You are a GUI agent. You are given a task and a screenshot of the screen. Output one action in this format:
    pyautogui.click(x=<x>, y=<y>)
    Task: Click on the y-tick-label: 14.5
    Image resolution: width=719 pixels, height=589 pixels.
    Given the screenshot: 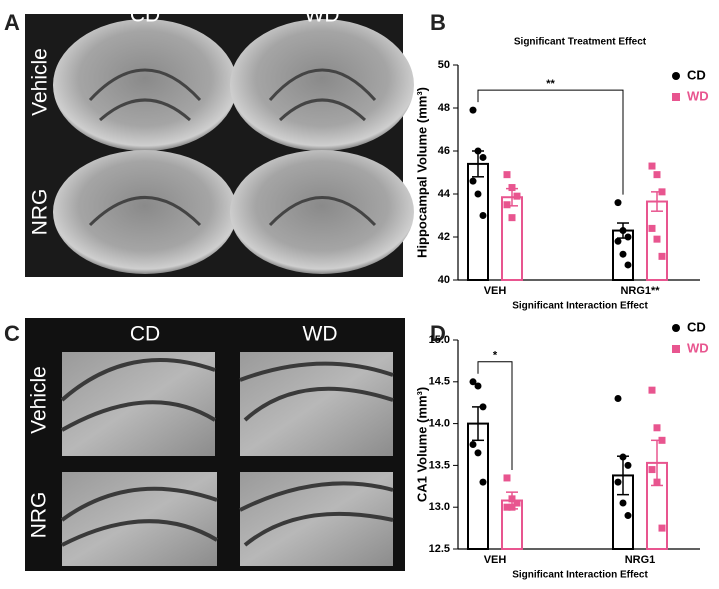 What is the action you would take?
    pyautogui.click(x=439, y=382)
    